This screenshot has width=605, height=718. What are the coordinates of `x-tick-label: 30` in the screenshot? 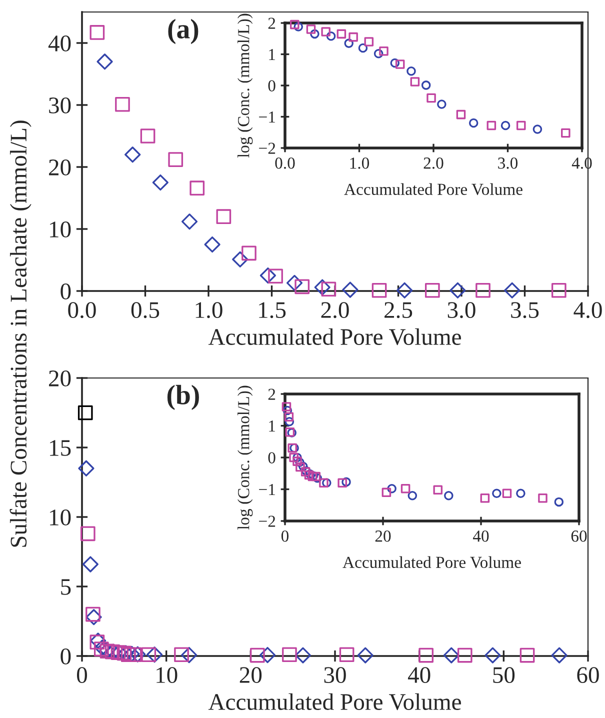 It's located at (335, 675).